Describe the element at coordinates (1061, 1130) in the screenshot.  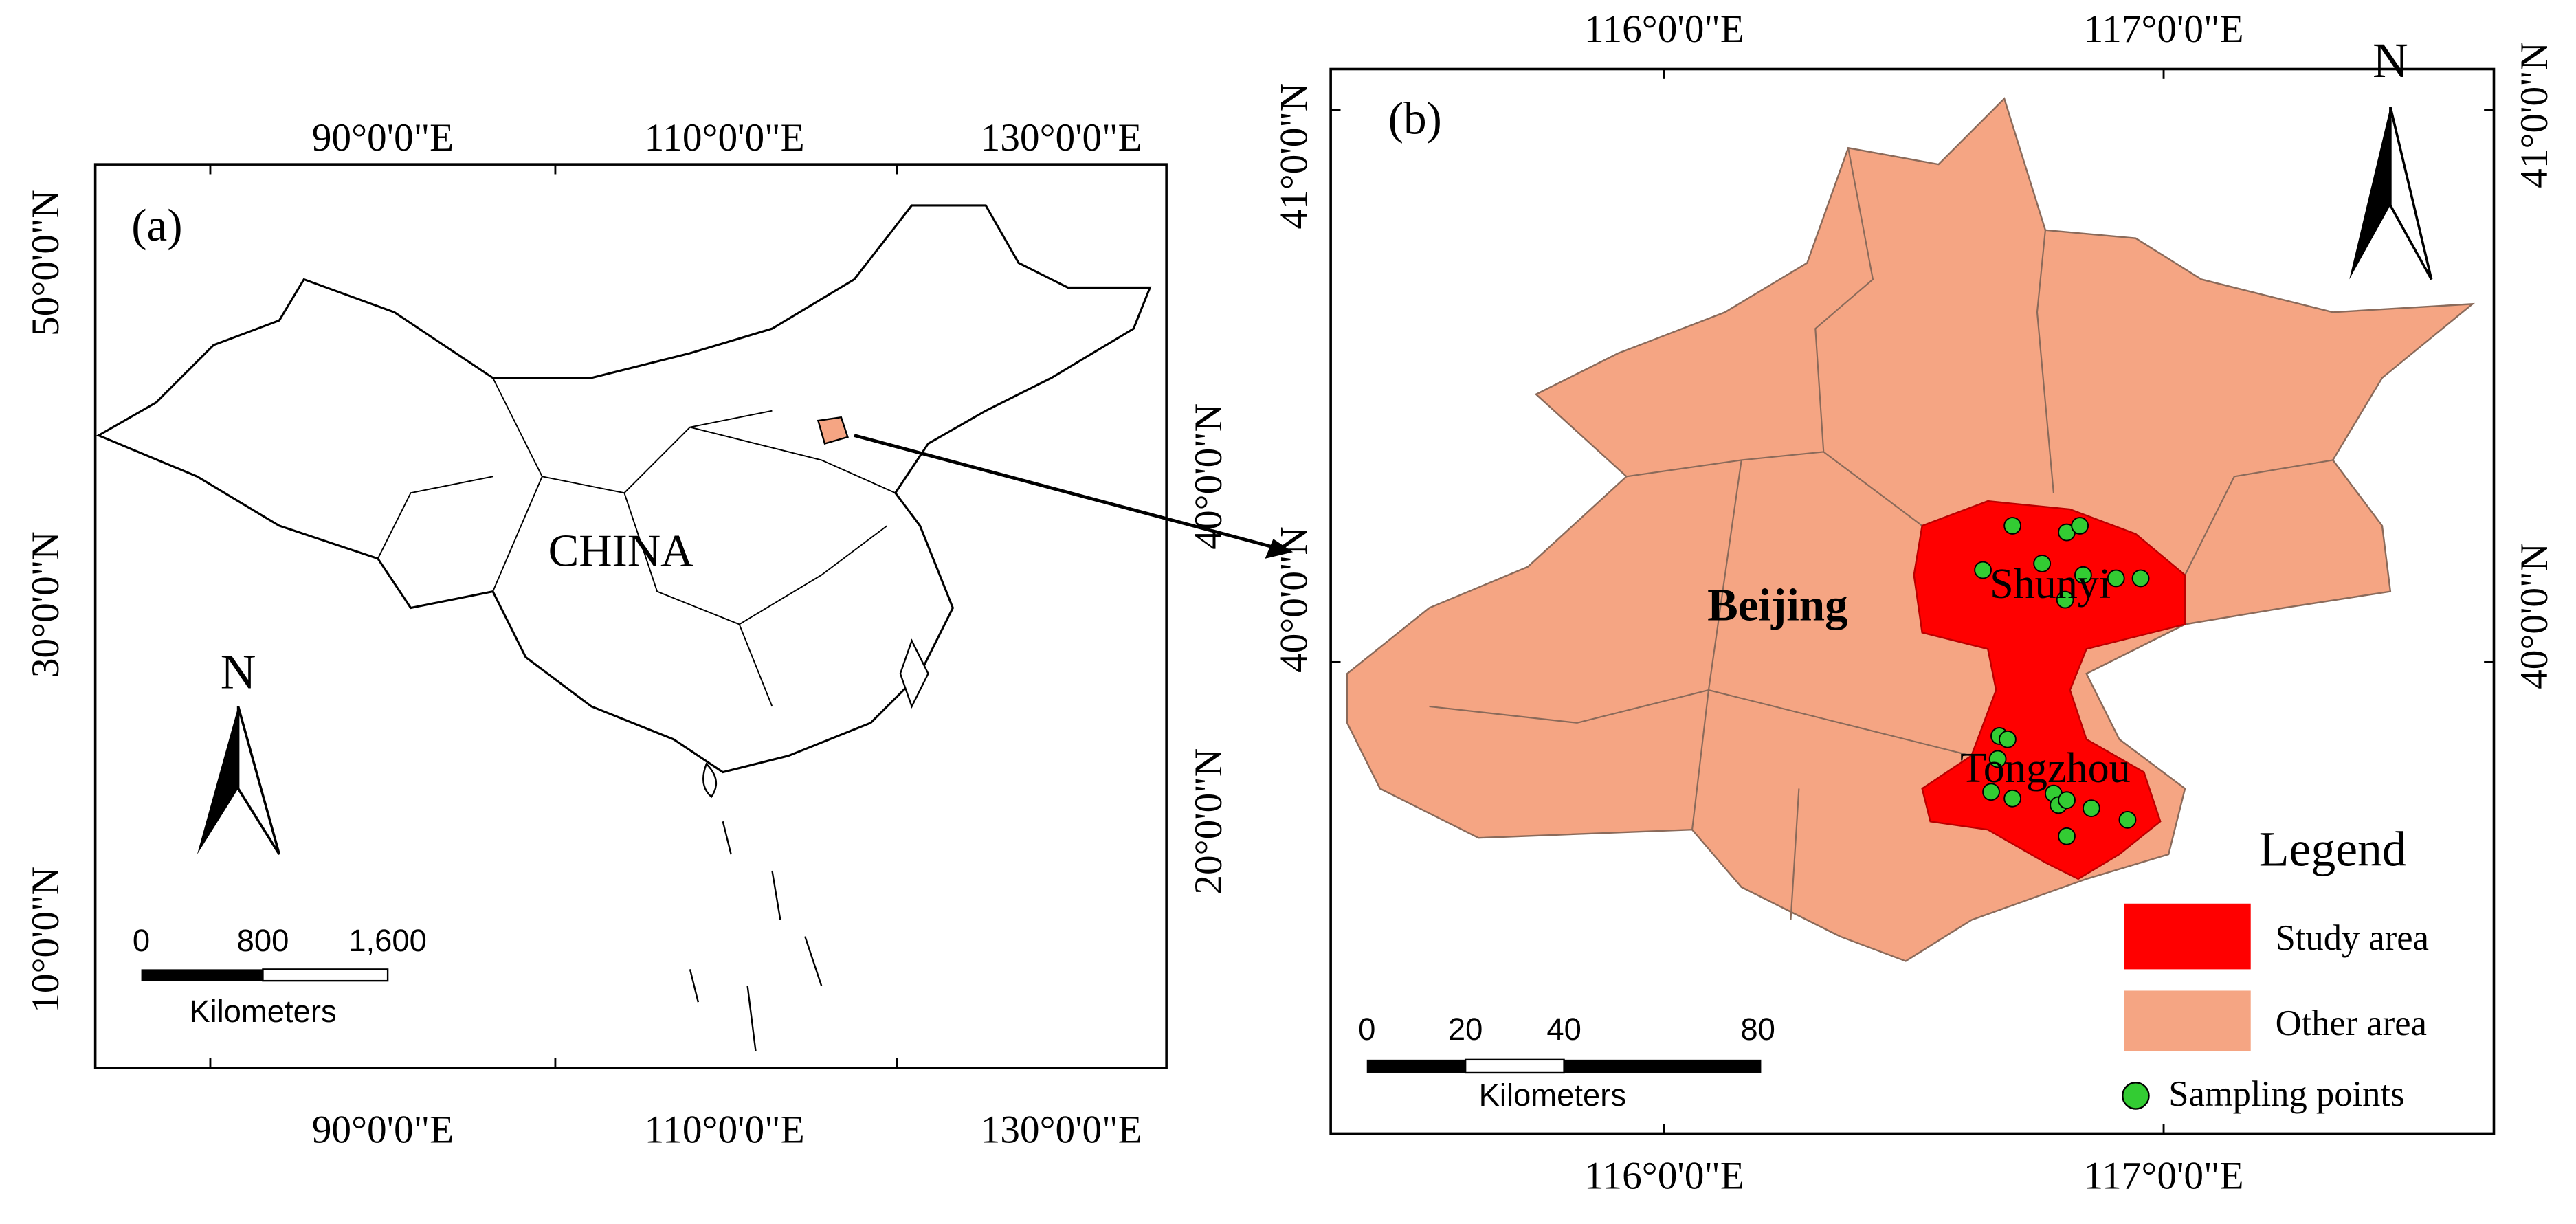
I see `bottom-tick-label: 130°0'0"E` at that location.